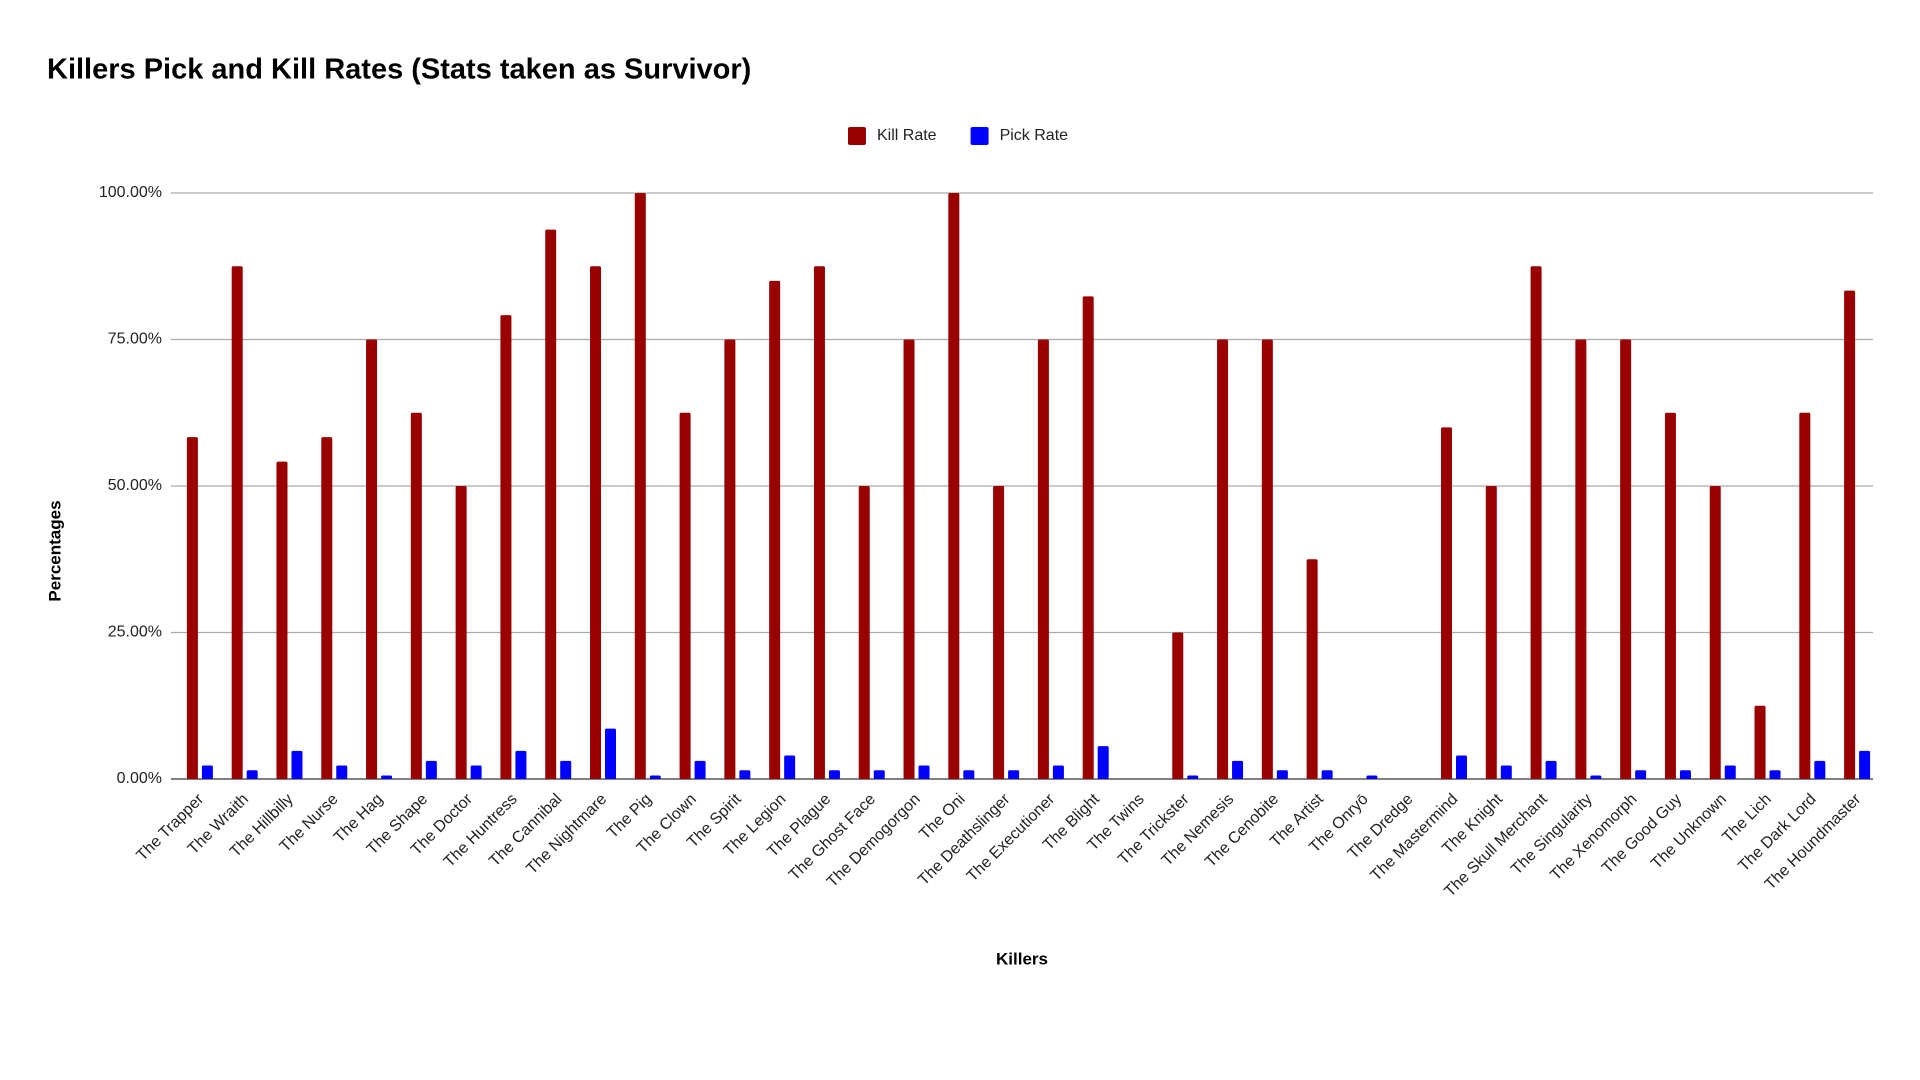 The image size is (1920, 1080). What do you see at coordinates (135, 632) in the screenshot?
I see `y-tick-label: 25.00%` at bounding box center [135, 632].